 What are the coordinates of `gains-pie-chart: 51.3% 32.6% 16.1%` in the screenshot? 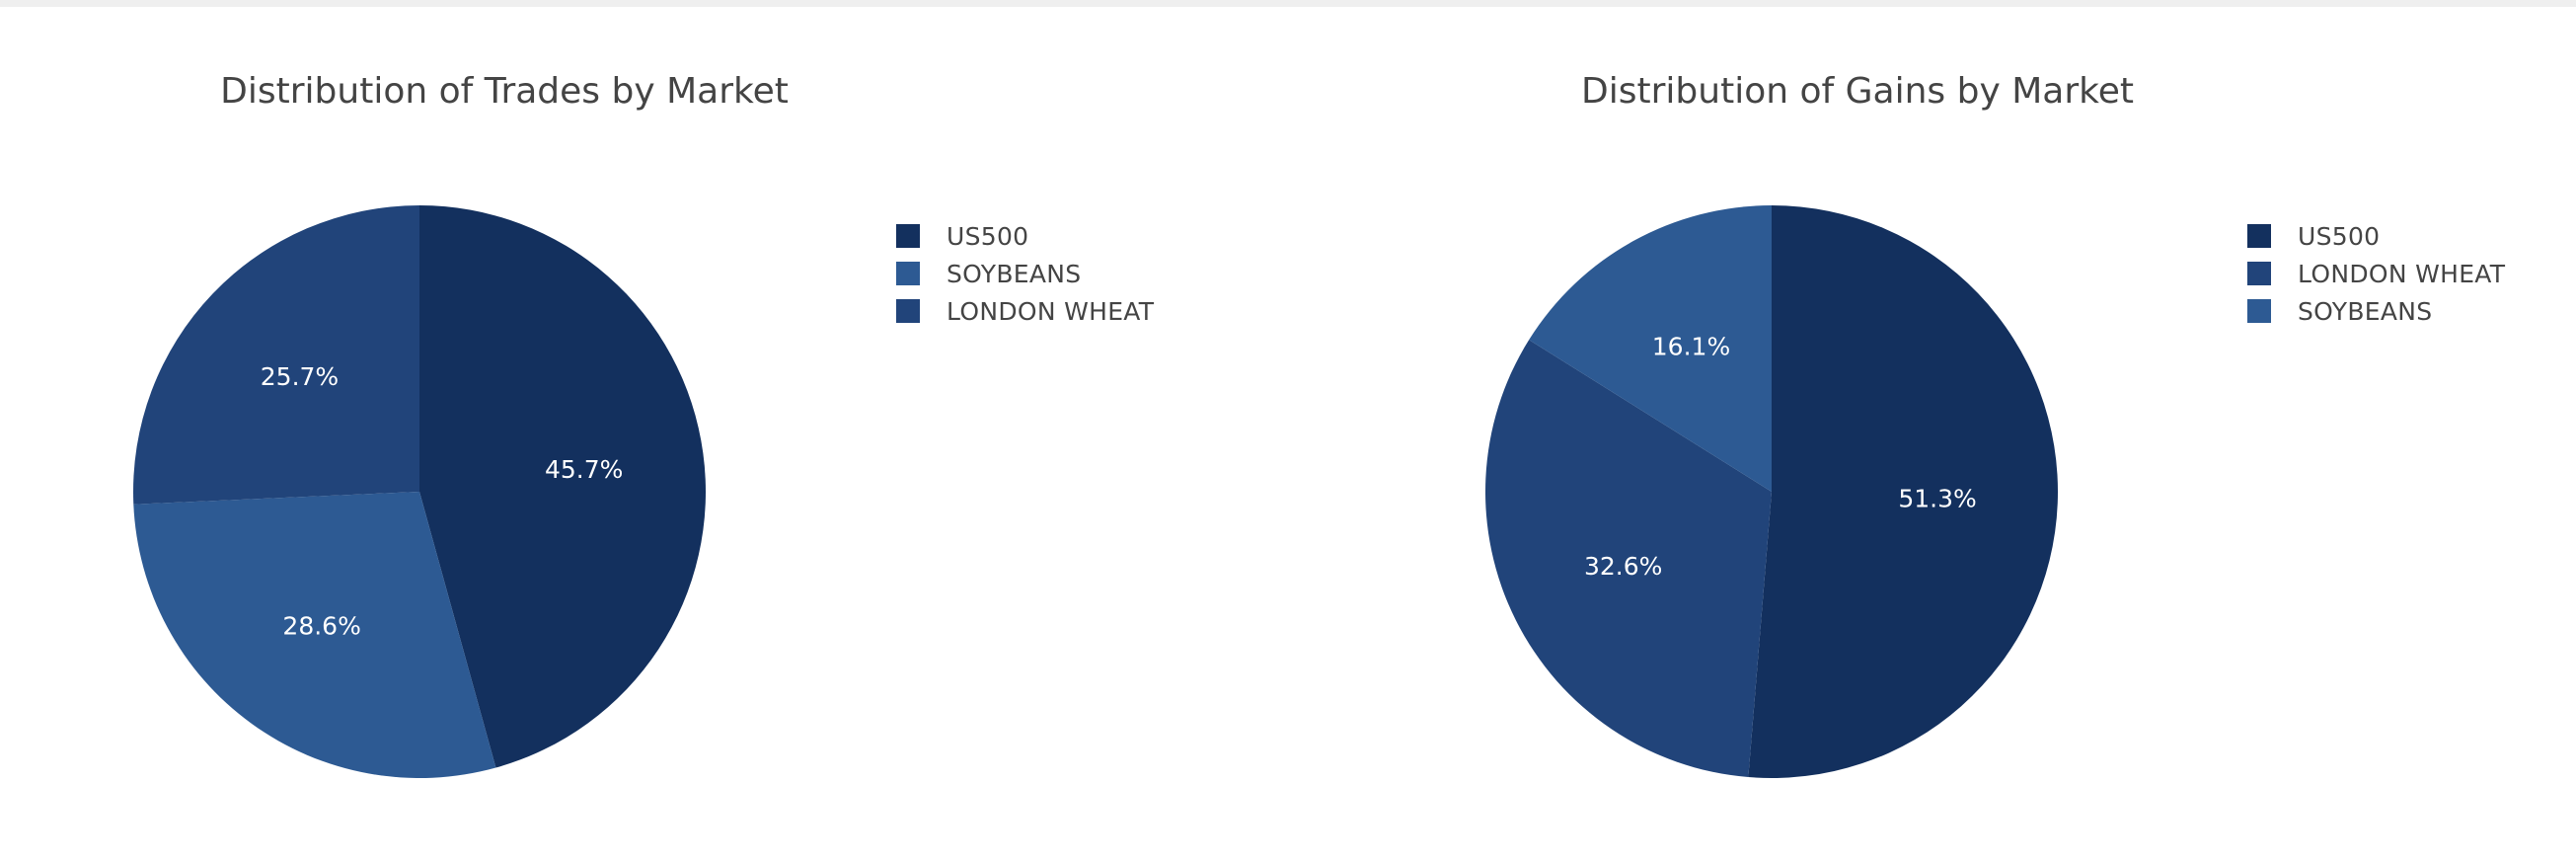 It's located at (1771, 491).